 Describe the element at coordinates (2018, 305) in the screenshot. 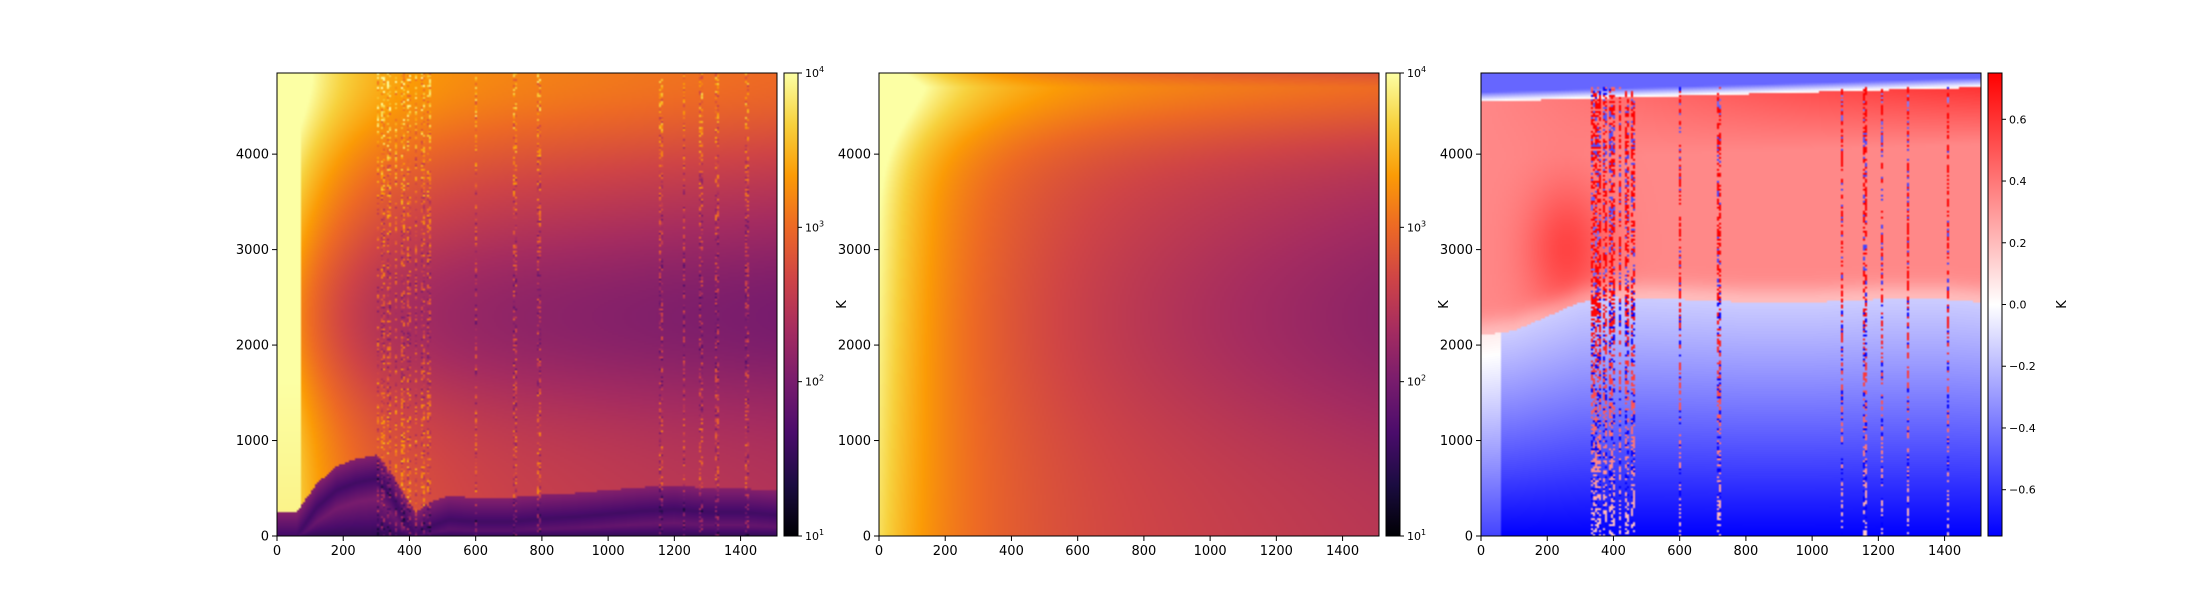

I see `colorbar-tick-label: 0.0` at that location.